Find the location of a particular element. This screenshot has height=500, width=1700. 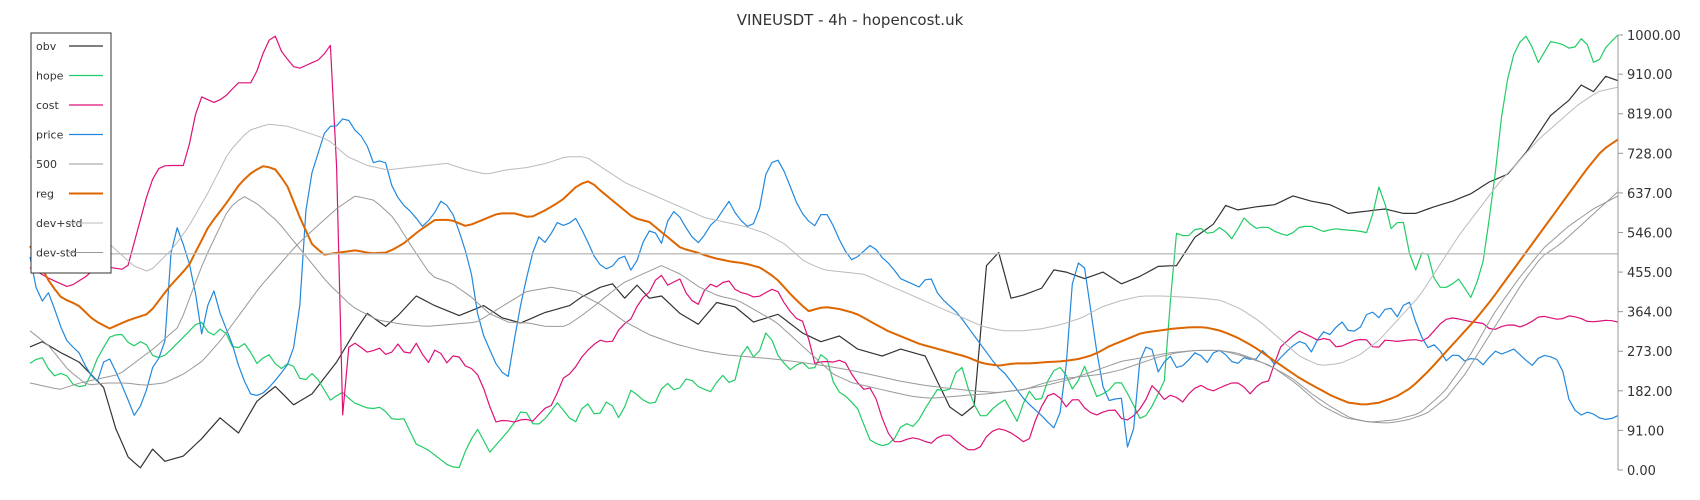

y-tick-label: 364.00 is located at coordinates (1650, 313).